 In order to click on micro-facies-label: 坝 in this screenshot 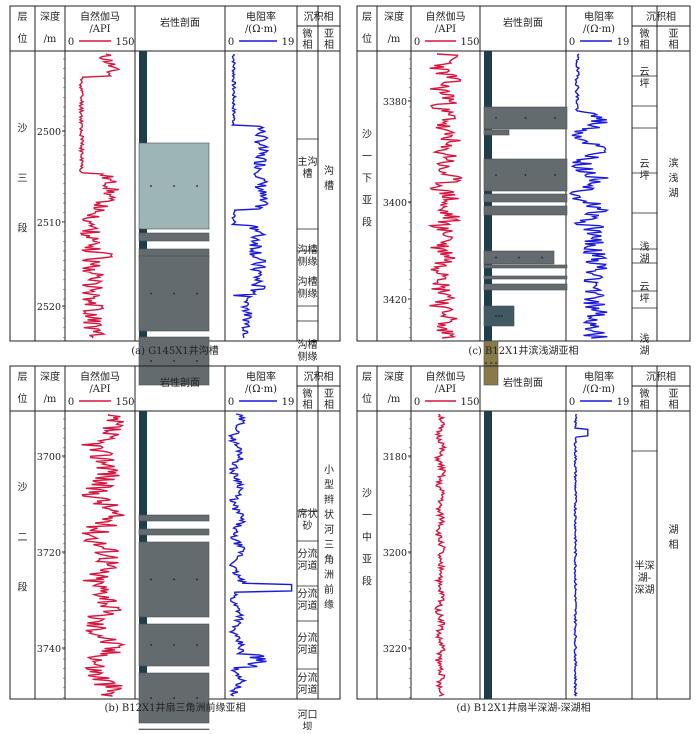, I will do `click(308, 725)`.